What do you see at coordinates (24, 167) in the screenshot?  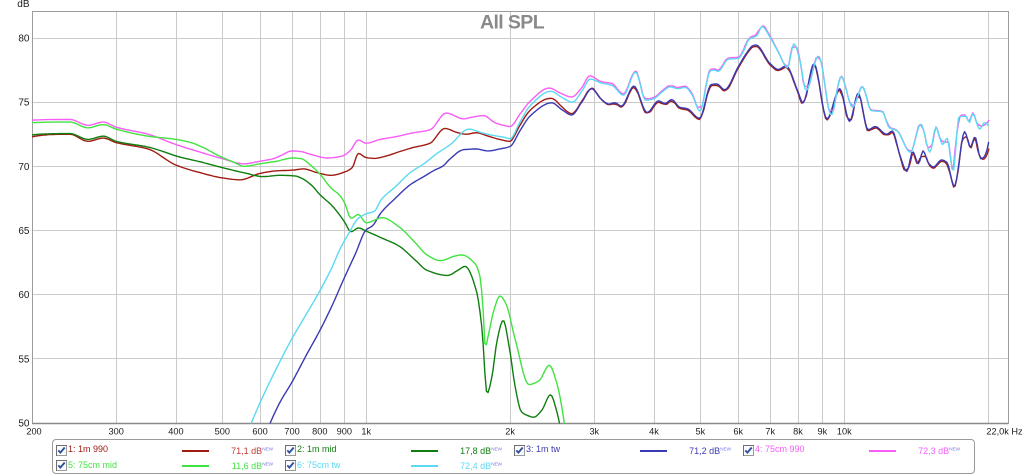 I see `svg-text: 70` at bounding box center [24, 167].